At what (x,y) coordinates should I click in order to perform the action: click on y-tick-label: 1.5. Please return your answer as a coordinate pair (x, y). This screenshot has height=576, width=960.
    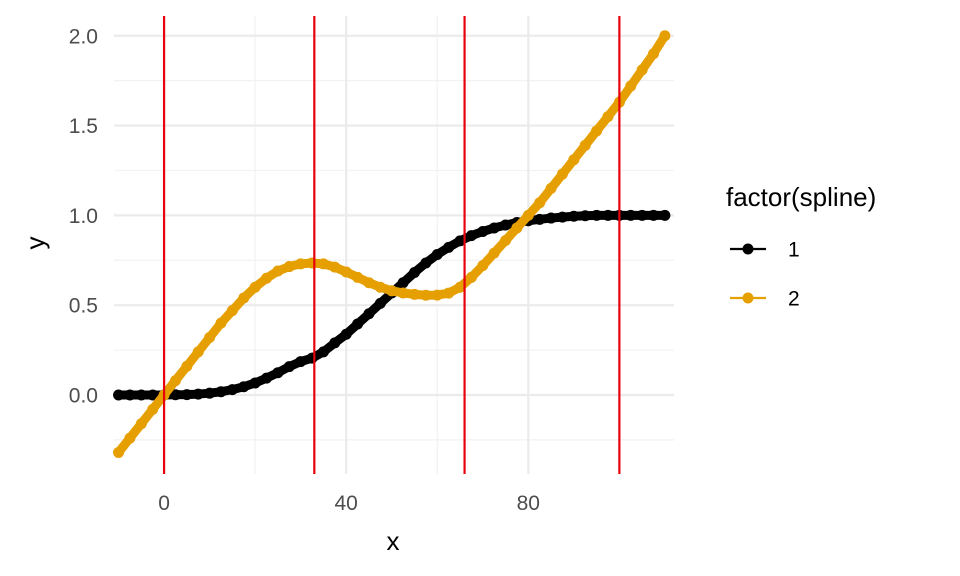
    Looking at the image, I should click on (83, 126).